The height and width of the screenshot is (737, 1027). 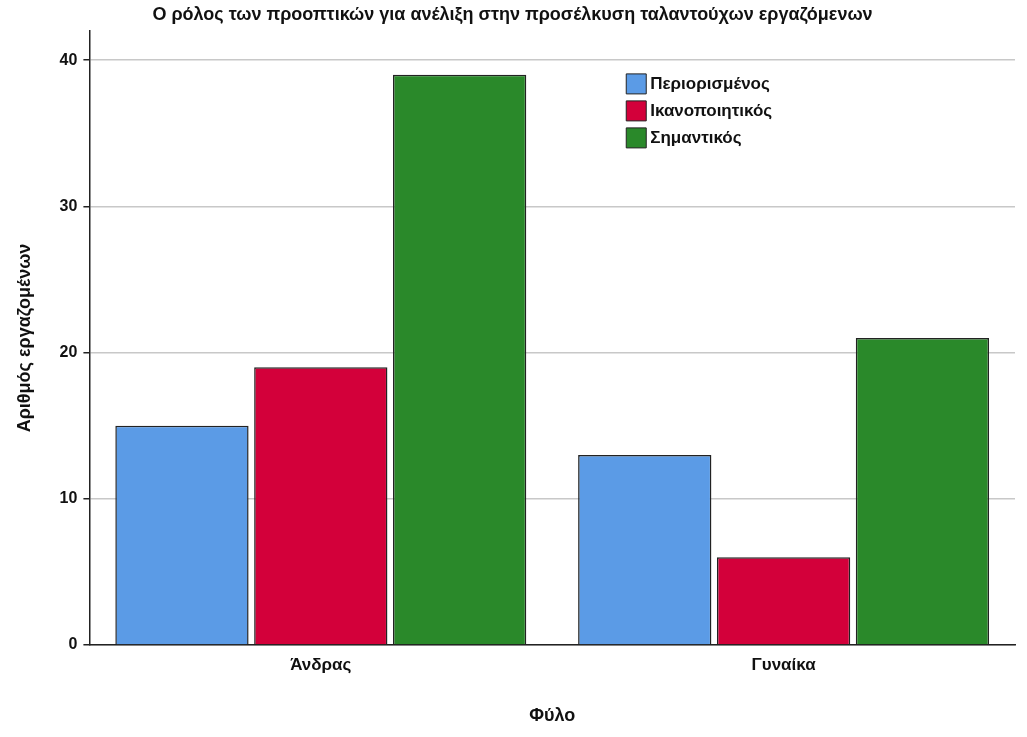 I want to click on chart-title: Ο ρόλος των προοπτικών για ανέλιξη στην προσέλκυση ταλαντούχων εργαζόμενων, so click(x=512, y=15).